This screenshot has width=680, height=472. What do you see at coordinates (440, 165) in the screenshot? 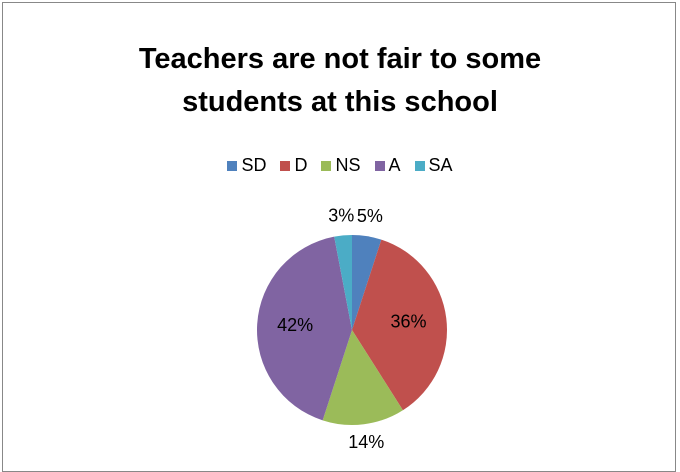
I see `legend-label: SA` at bounding box center [440, 165].